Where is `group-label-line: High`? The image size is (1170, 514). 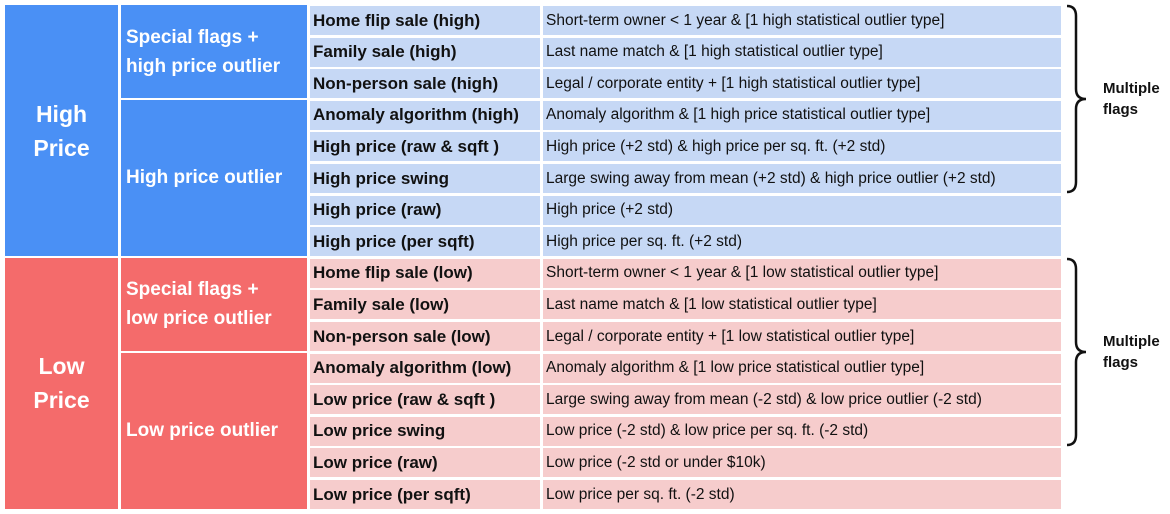
group-label-line: High is located at coordinates (61, 113).